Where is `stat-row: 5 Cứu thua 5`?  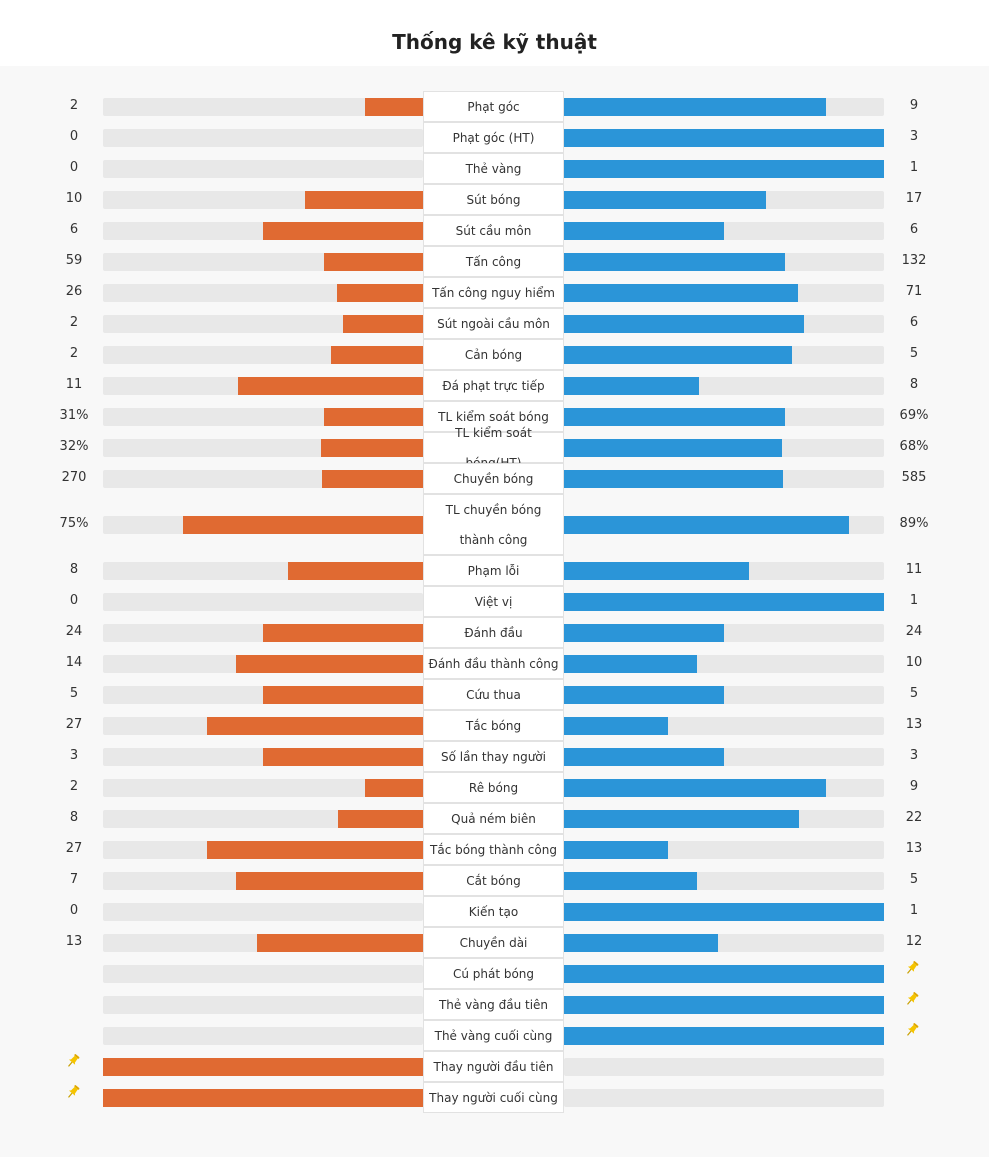 stat-row: 5 Cứu thua 5 is located at coordinates (494, 694).